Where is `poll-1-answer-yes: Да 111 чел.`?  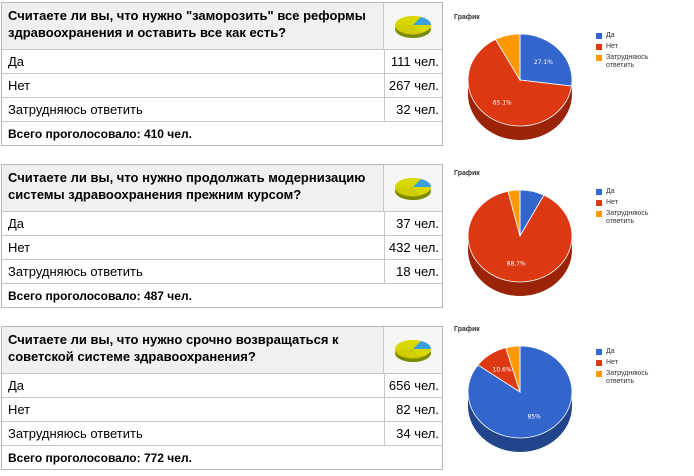
poll-1-answer-yes: Да 111 чел. is located at coordinates (222, 62).